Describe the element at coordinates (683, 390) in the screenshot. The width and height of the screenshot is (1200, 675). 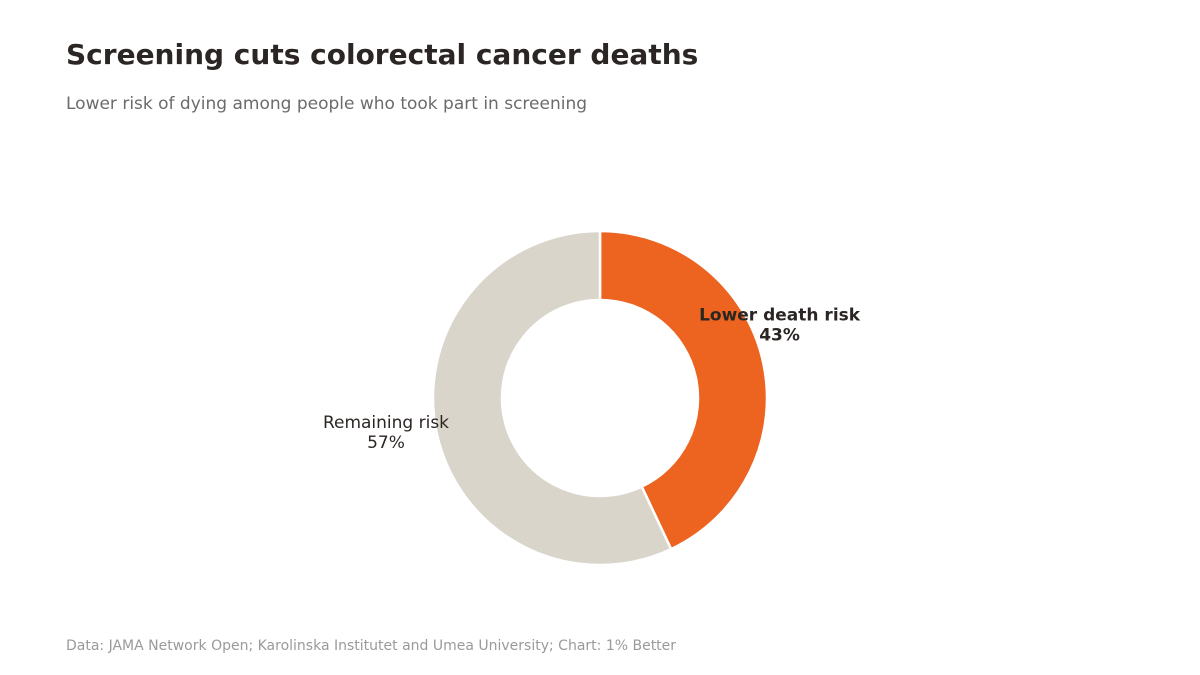
I see `donut-slice-lower-death-risk` at that location.